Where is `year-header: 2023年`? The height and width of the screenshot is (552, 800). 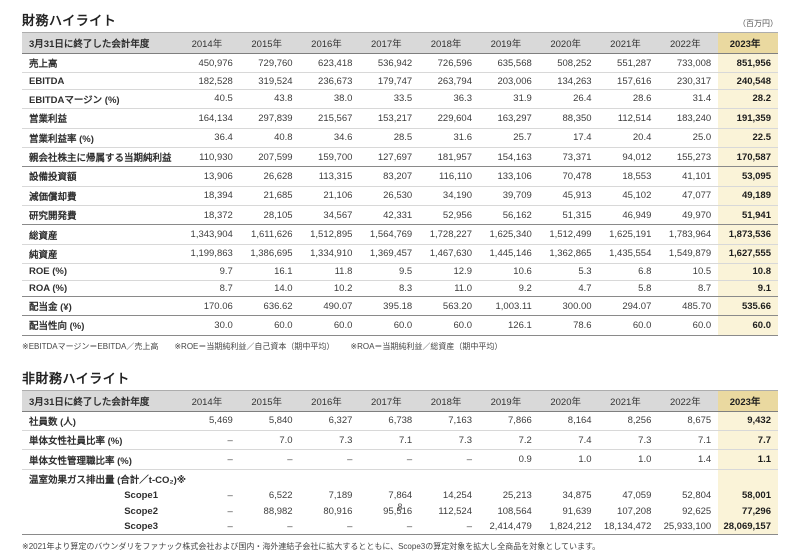
year-header: 2023年 is located at coordinates (748, 43).